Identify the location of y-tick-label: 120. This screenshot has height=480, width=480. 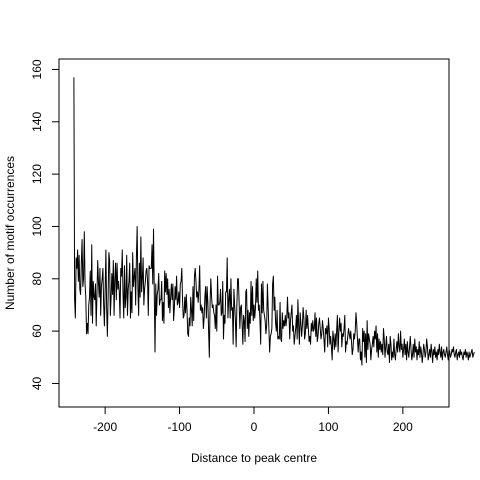
(37, 174).